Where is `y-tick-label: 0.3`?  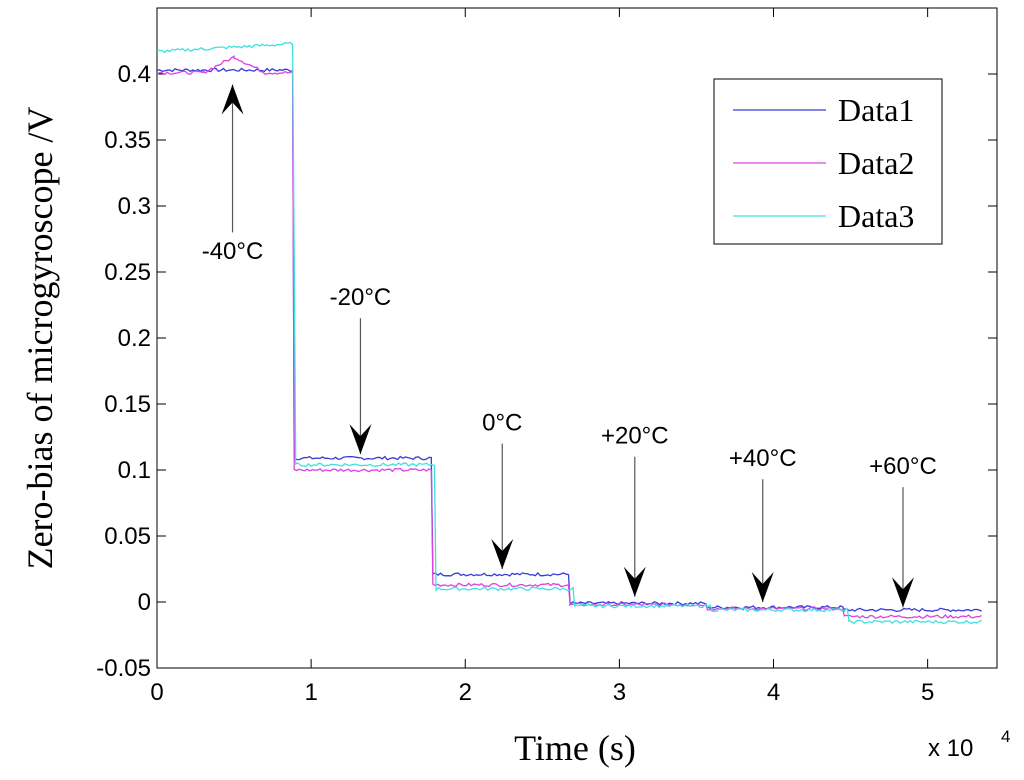
y-tick-label: 0.3 is located at coordinates (134, 206).